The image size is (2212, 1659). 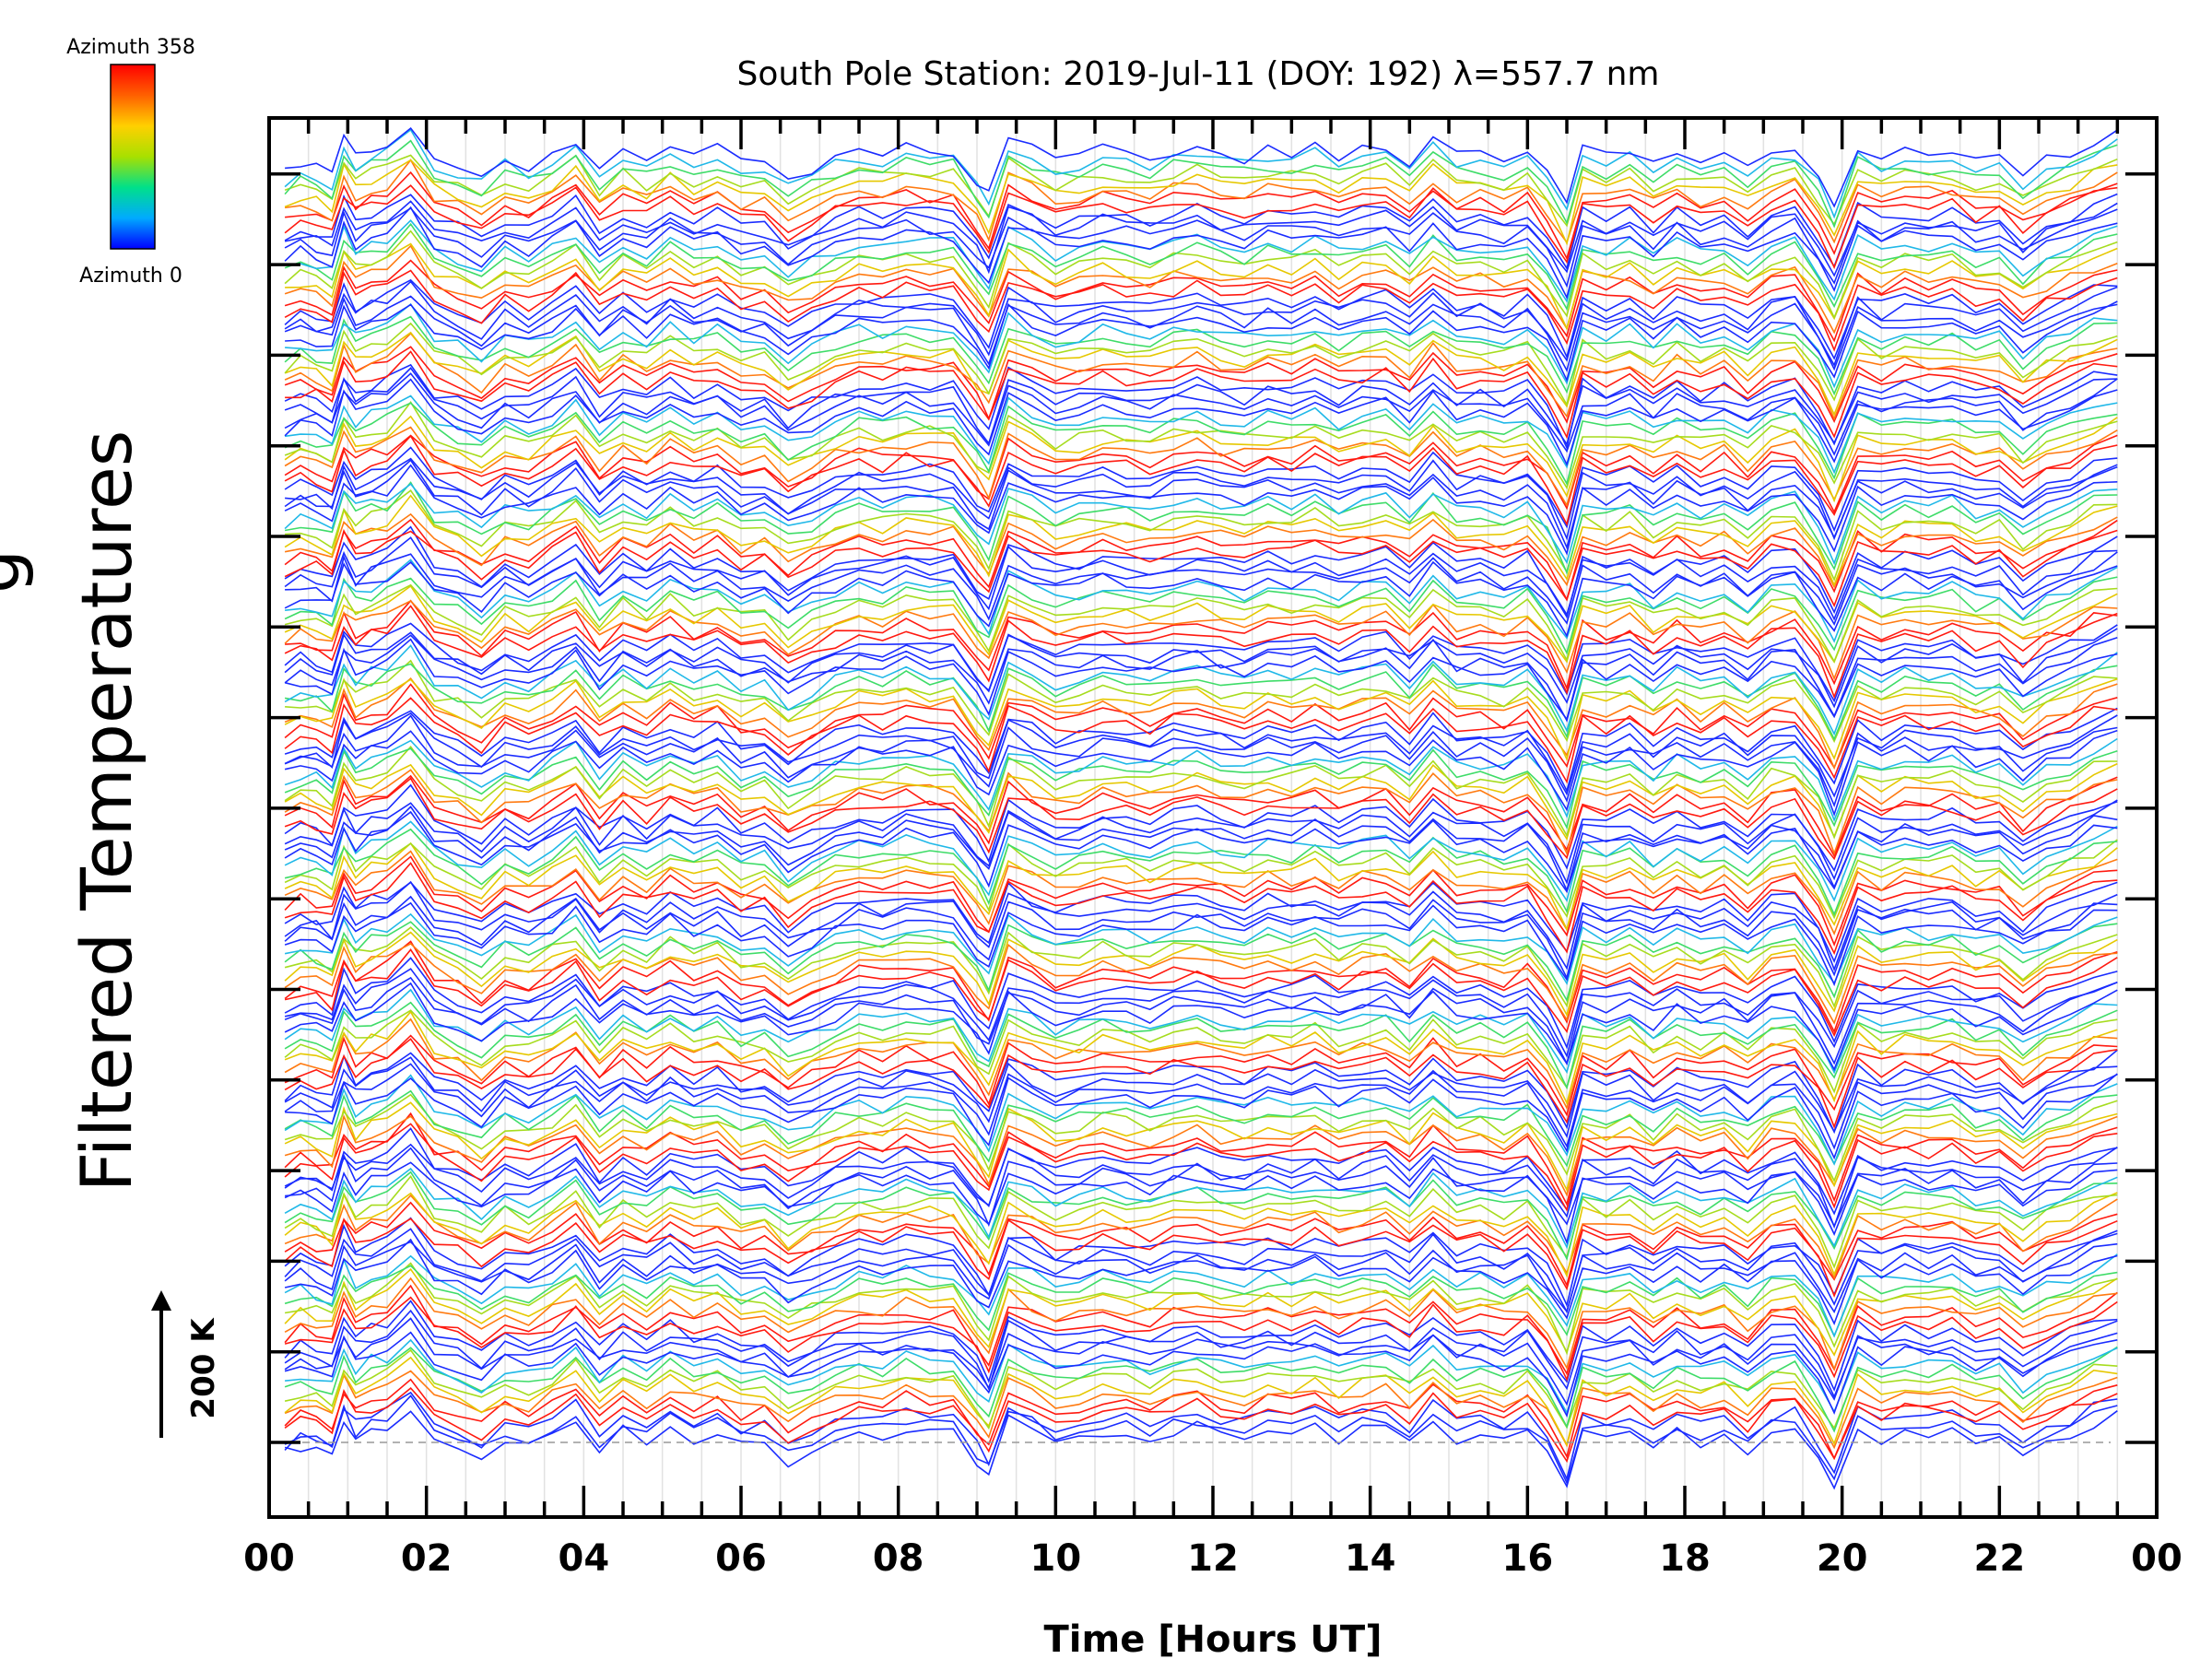 What do you see at coordinates (1370, 1558) in the screenshot?
I see `x-tick-label: 14` at bounding box center [1370, 1558].